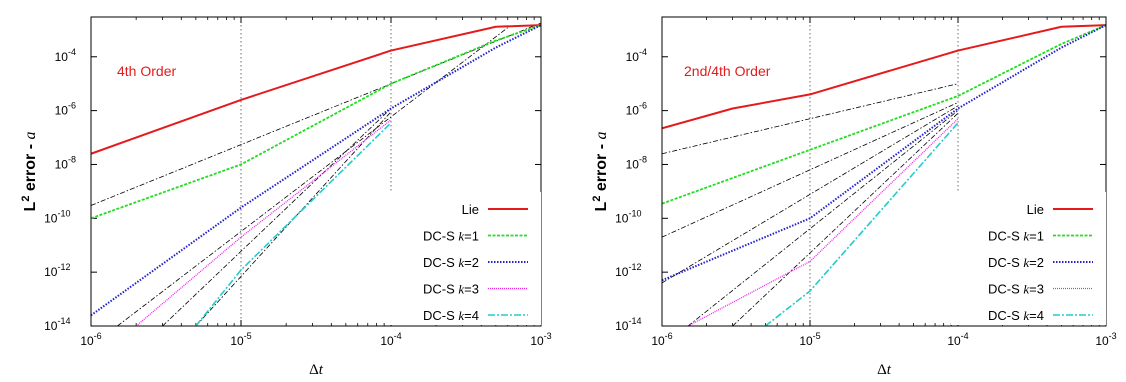 This screenshot has width=1126, height=382. What do you see at coordinates (146, 71) in the screenshot?
I see `order-annotation: 4th Order` at bounding box center [146, 71].